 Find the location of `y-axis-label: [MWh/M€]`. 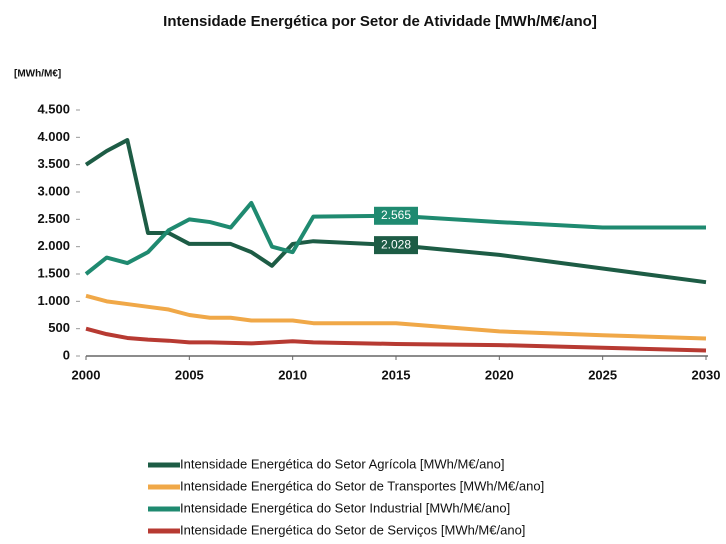

y-axis-label: [MWh/M€] is located at coordinates (37, 74).